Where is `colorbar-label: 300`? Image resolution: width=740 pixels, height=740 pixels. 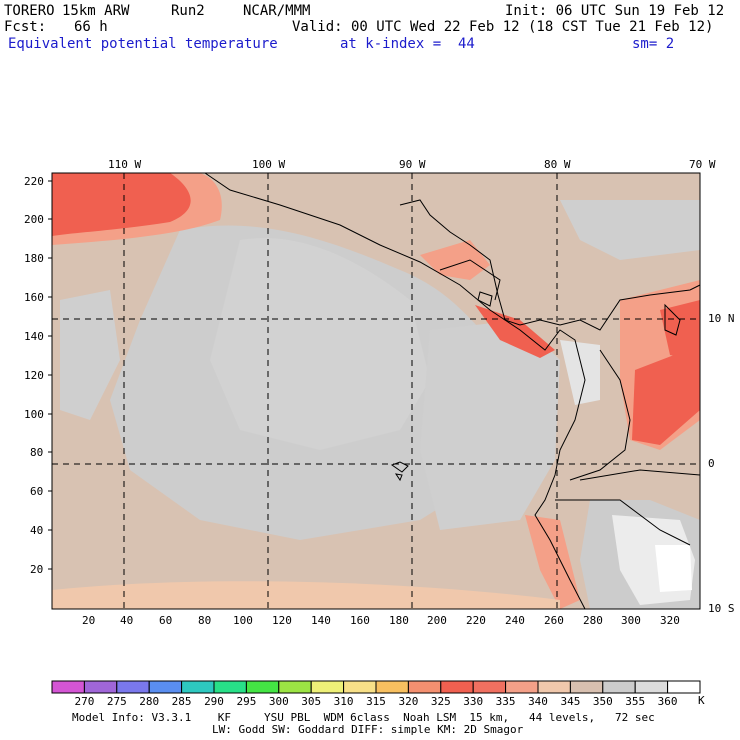 colorbar-label: 300 is located at coordinates (278, 701).